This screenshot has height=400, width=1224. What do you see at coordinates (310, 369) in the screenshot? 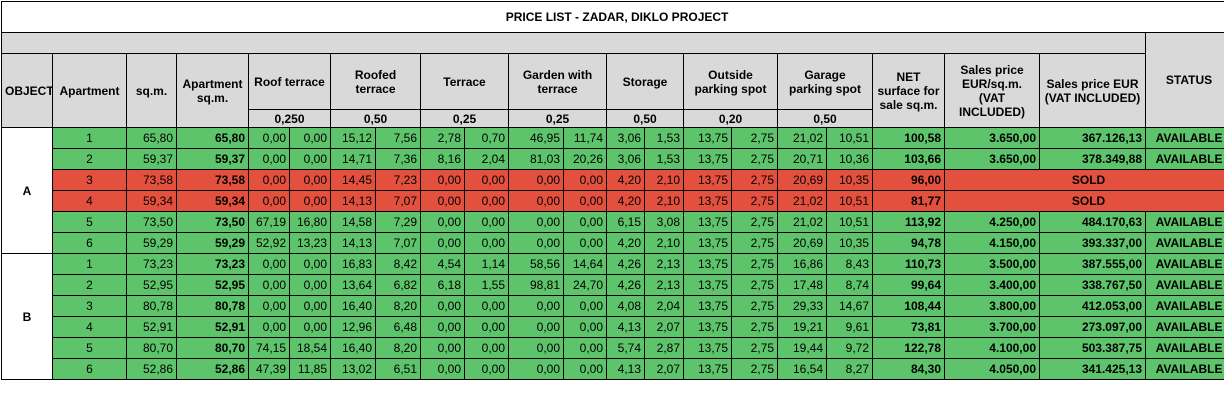
I see `cell-rt2: 11,85` at bounding box center [310, 369].